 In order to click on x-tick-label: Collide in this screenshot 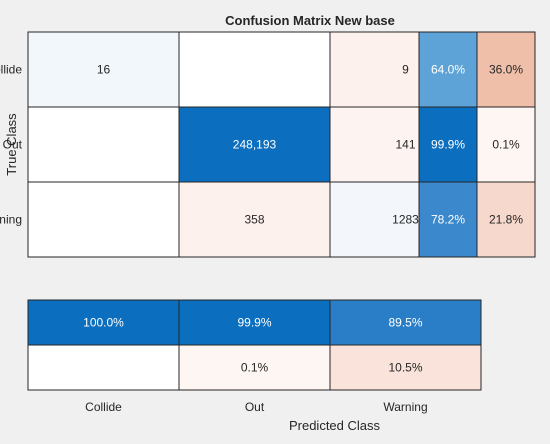, I will do `click(103, 407)`.